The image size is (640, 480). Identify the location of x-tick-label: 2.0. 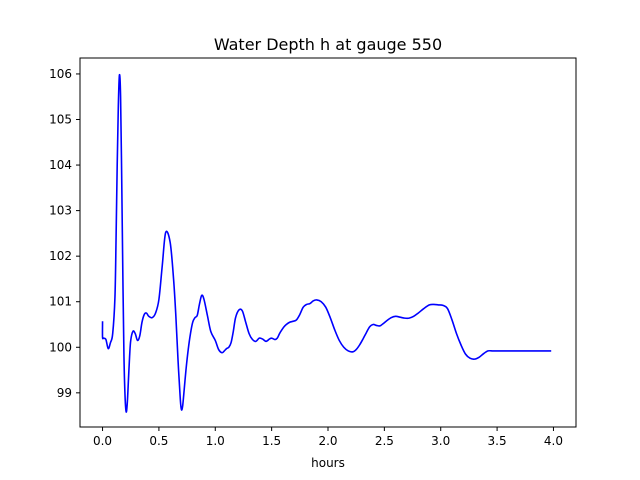
(327, 441).